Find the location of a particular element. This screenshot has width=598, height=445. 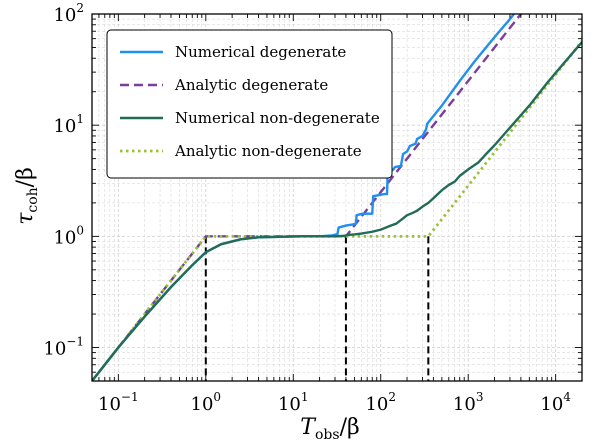

y-axis-label: τcoh/β is located at coordinates (27, 196).